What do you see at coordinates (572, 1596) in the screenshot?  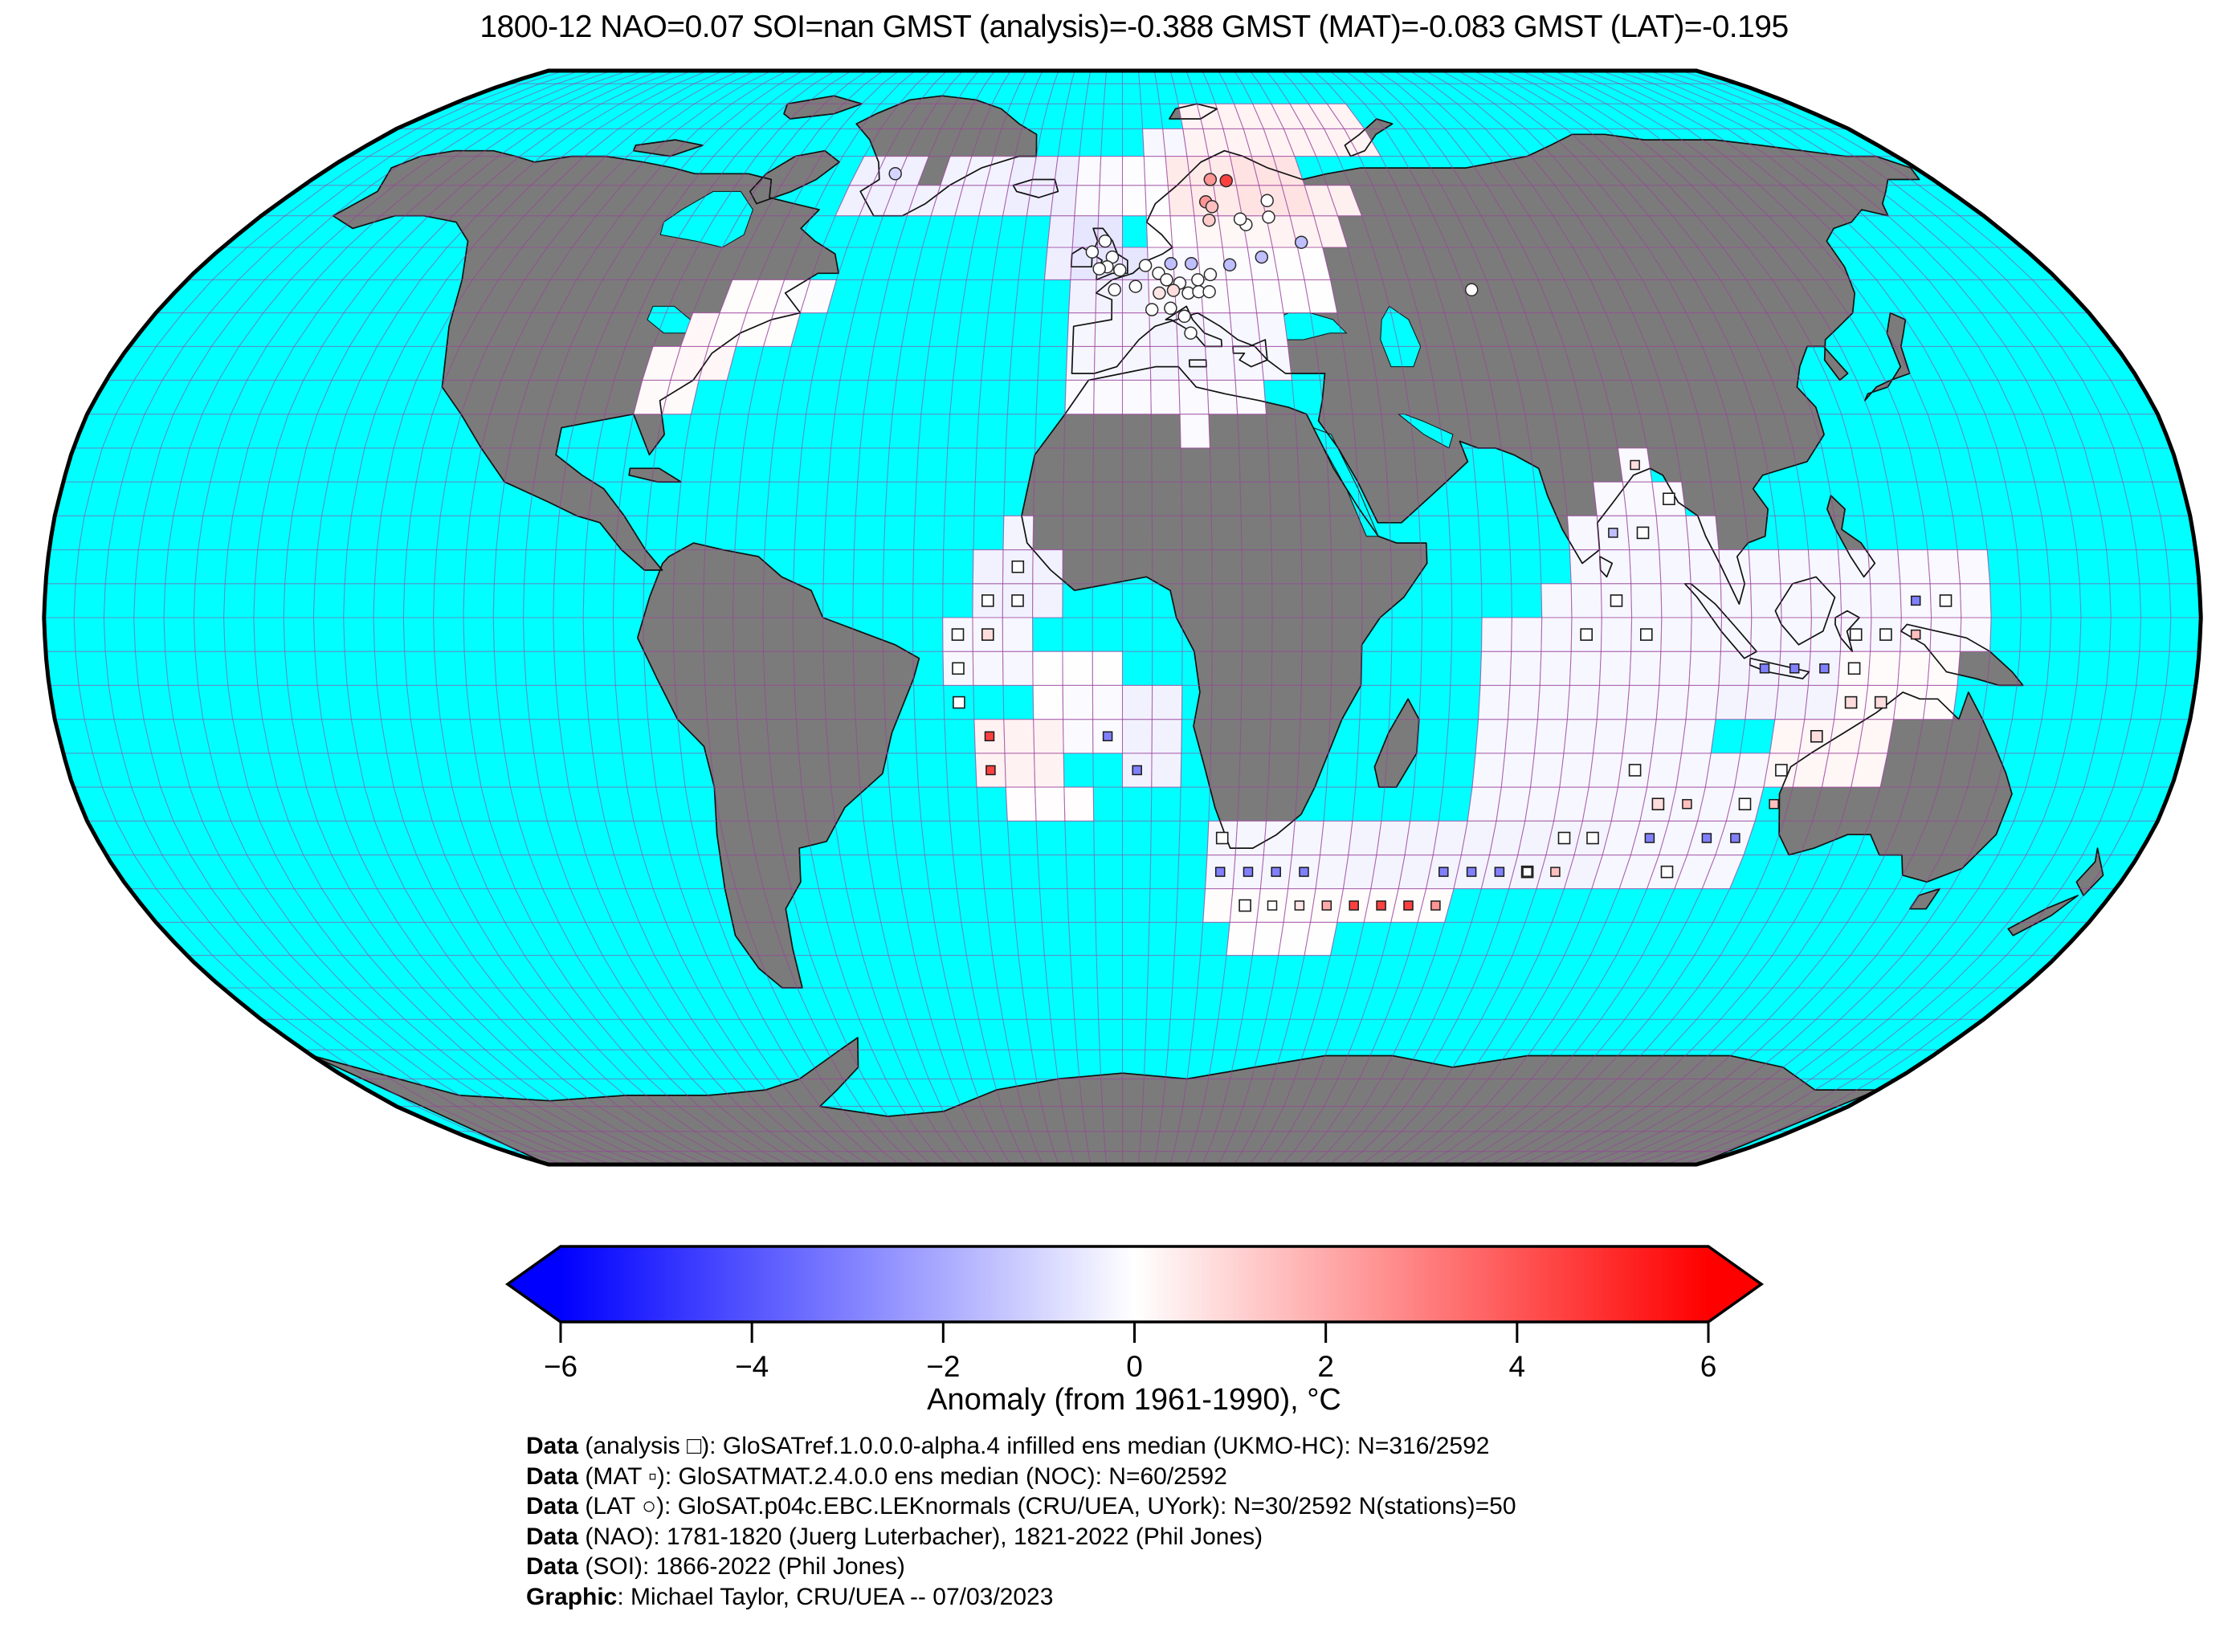 I see `credit-prefix: Graphic` at bounding box center [572, 1596].